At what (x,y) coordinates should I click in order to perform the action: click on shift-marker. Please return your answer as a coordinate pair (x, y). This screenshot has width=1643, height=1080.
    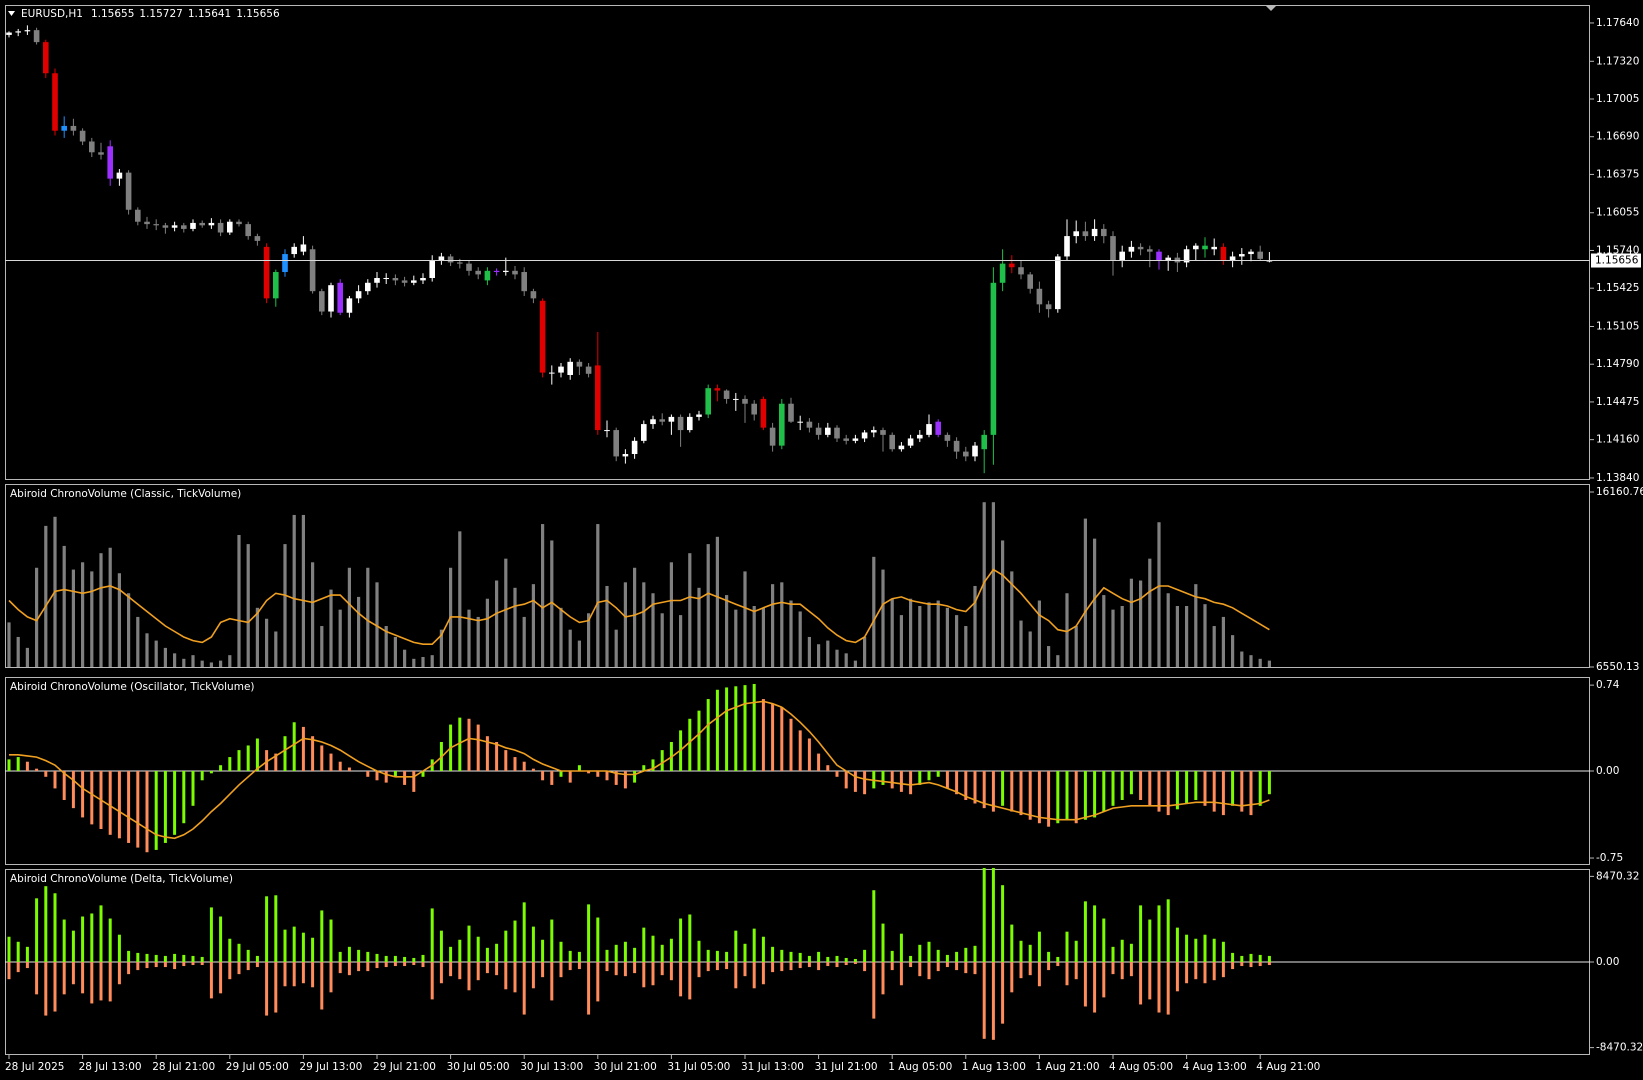
    Looking at the image, I should click on (1271, 8).